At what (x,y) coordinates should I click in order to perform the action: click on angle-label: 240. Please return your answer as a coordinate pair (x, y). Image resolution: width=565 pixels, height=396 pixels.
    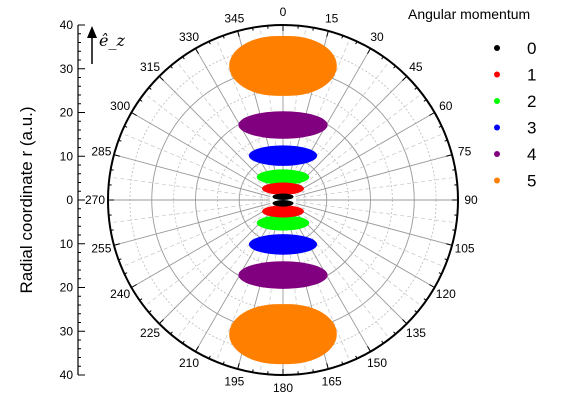
    Looking at the image, I should click on (120, 294).